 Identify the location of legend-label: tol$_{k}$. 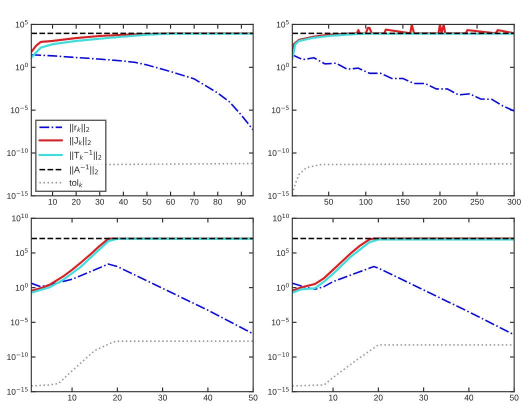
(76, 183).